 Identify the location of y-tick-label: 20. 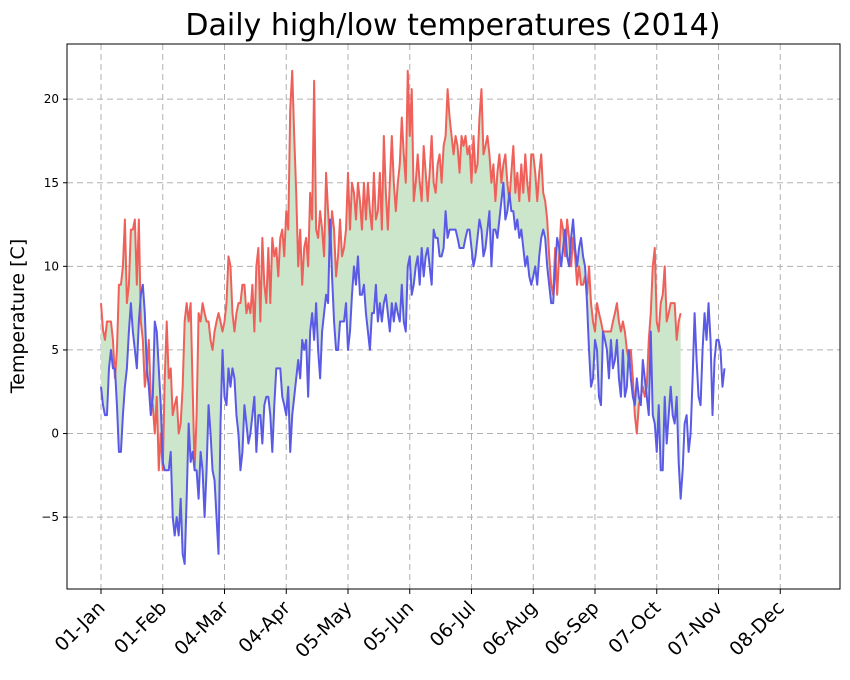
(51, 99).